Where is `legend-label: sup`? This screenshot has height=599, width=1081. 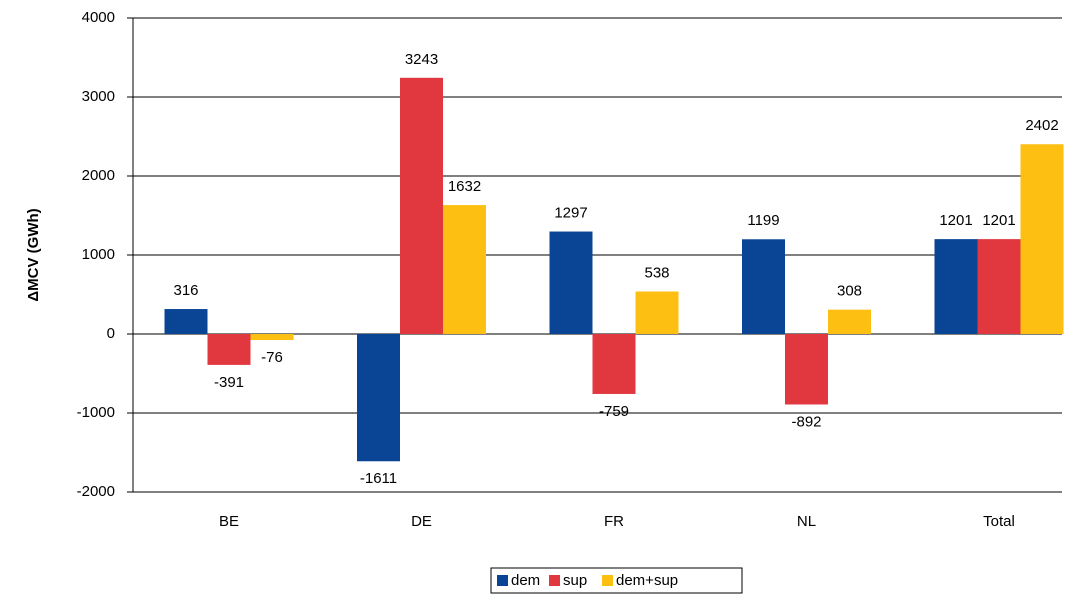
legend-label: sup is located at coordinates (575, 580).